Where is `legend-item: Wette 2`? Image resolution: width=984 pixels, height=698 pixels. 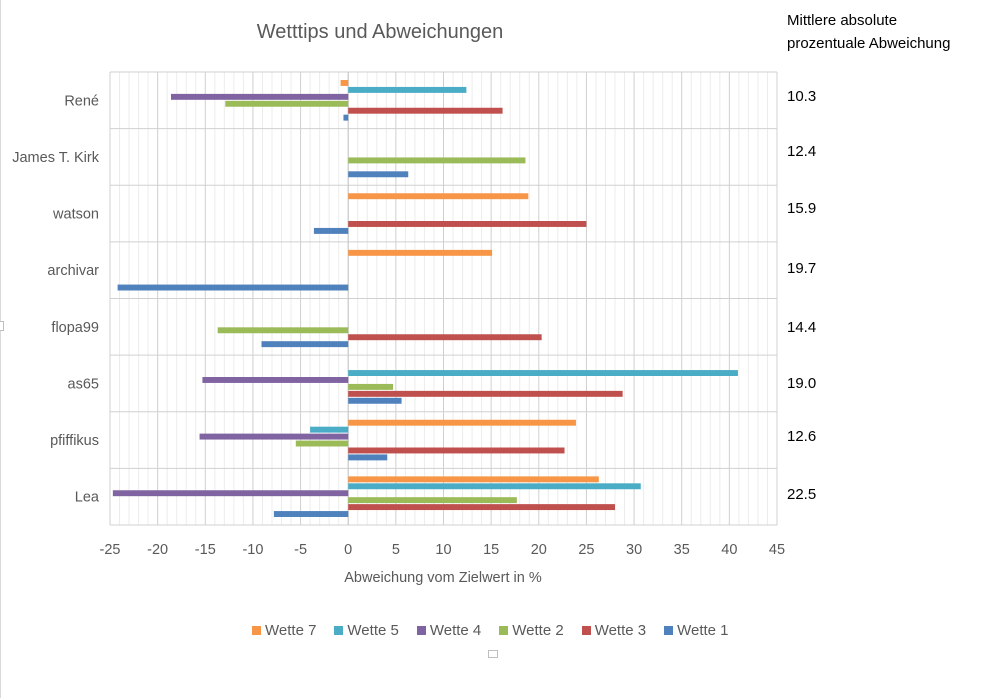 legend-item: Wette 2 is located at coordinates (531, 630).